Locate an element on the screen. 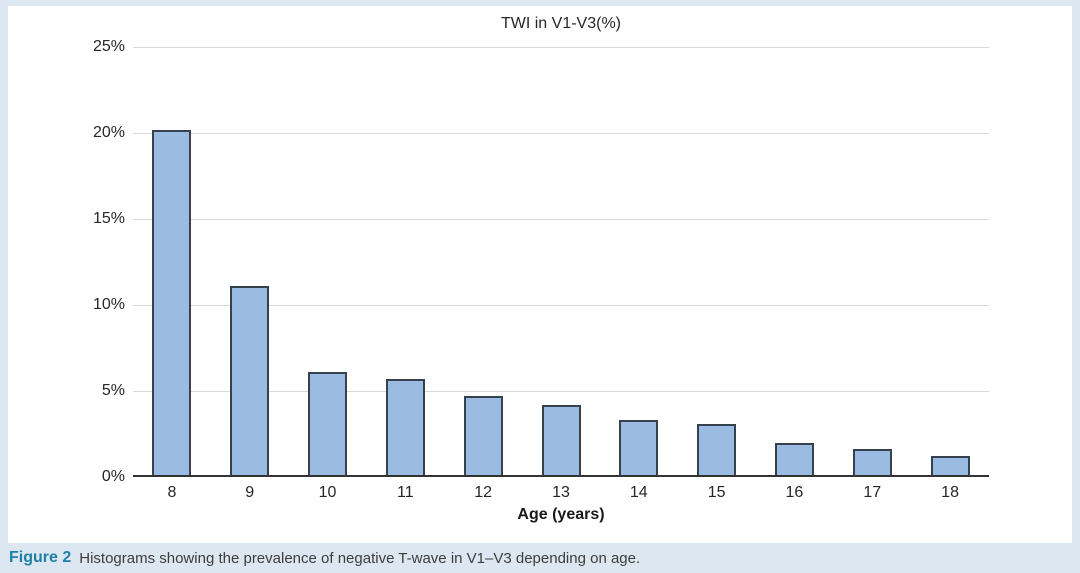 Image resolution: width=1080 pixels, height=573 pixels. x-tick-label: 11 is located at coordinates (405, 492).